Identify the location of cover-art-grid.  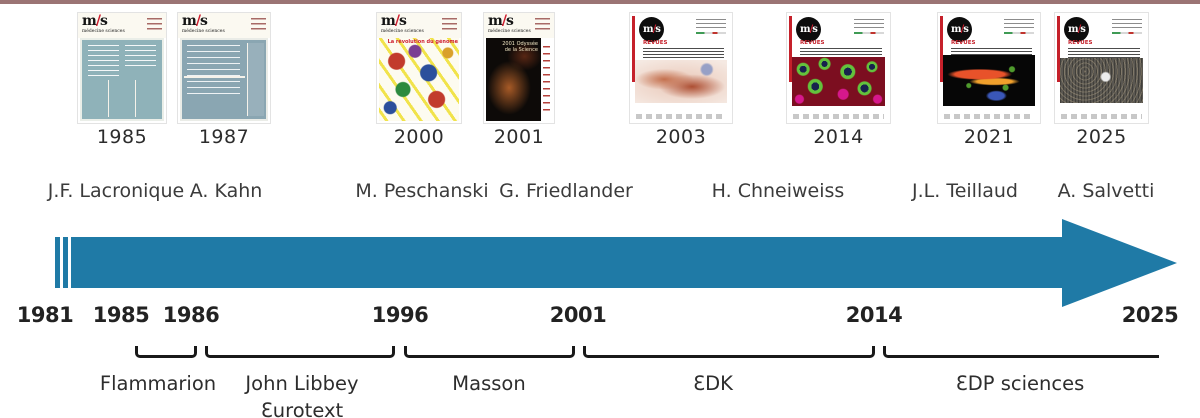
(122, 98).